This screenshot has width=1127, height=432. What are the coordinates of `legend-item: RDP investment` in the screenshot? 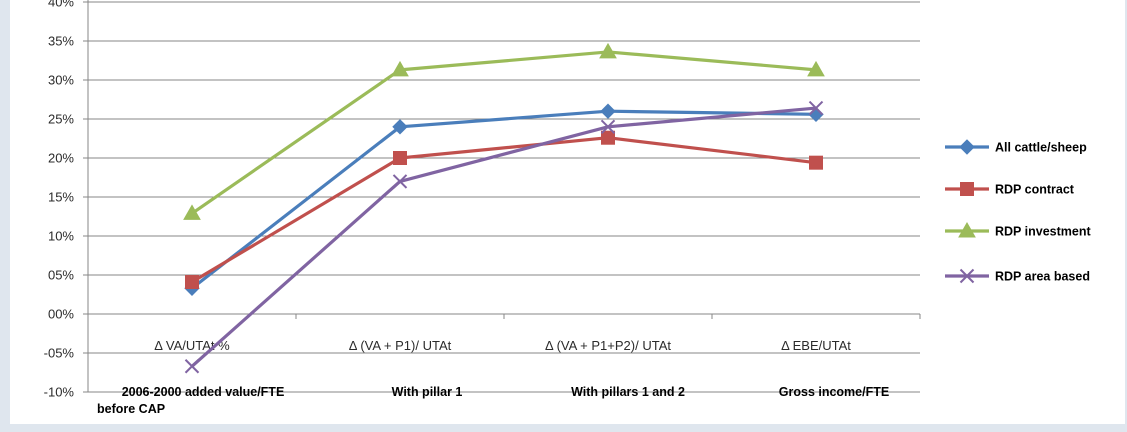 It's located at (1018, 230).